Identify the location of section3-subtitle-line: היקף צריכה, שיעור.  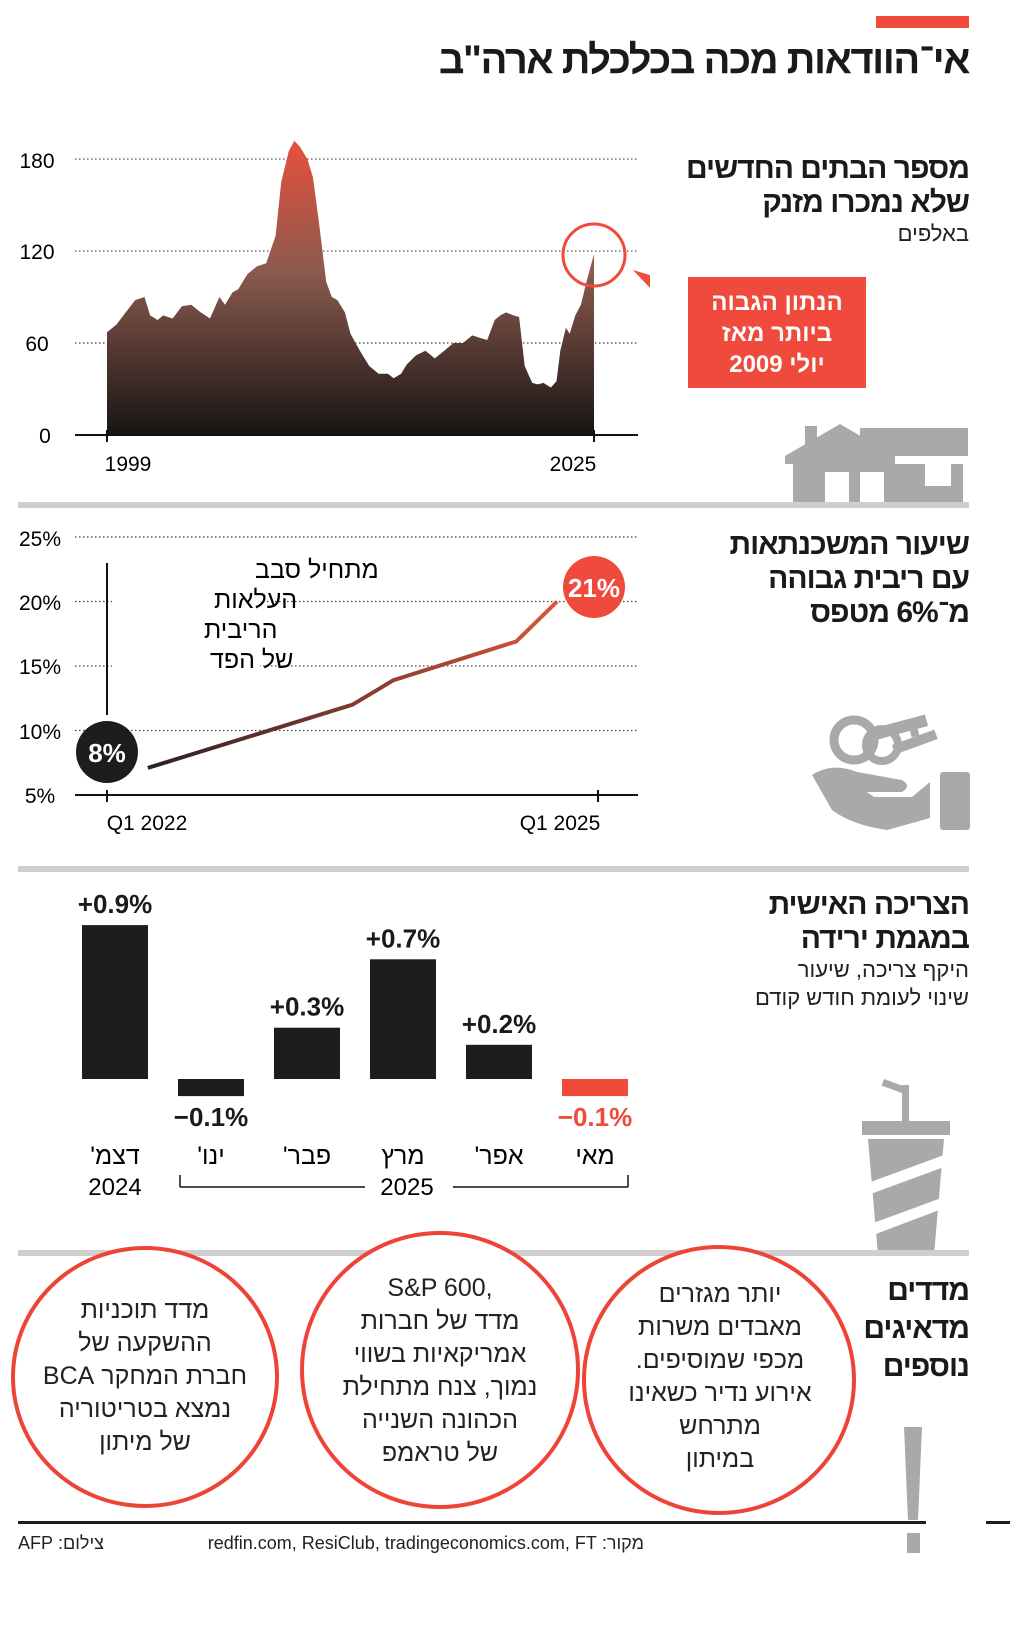
(883, 969).